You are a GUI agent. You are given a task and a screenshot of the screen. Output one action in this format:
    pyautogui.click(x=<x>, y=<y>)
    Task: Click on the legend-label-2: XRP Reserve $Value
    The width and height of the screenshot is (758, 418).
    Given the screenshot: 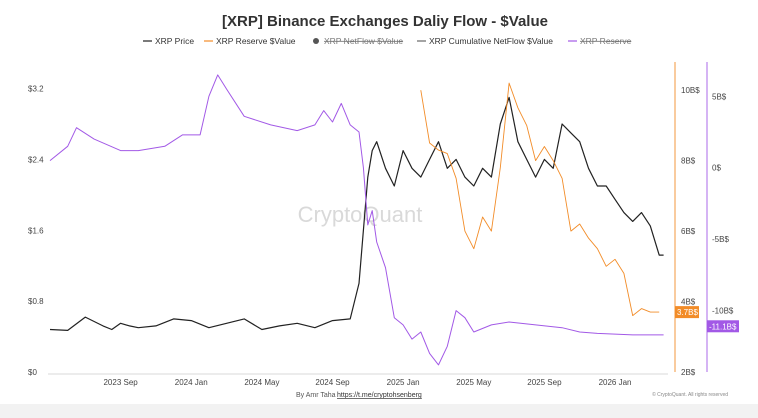 What is the action you would take?
    pyautogui.click(x=256, y=41)
    